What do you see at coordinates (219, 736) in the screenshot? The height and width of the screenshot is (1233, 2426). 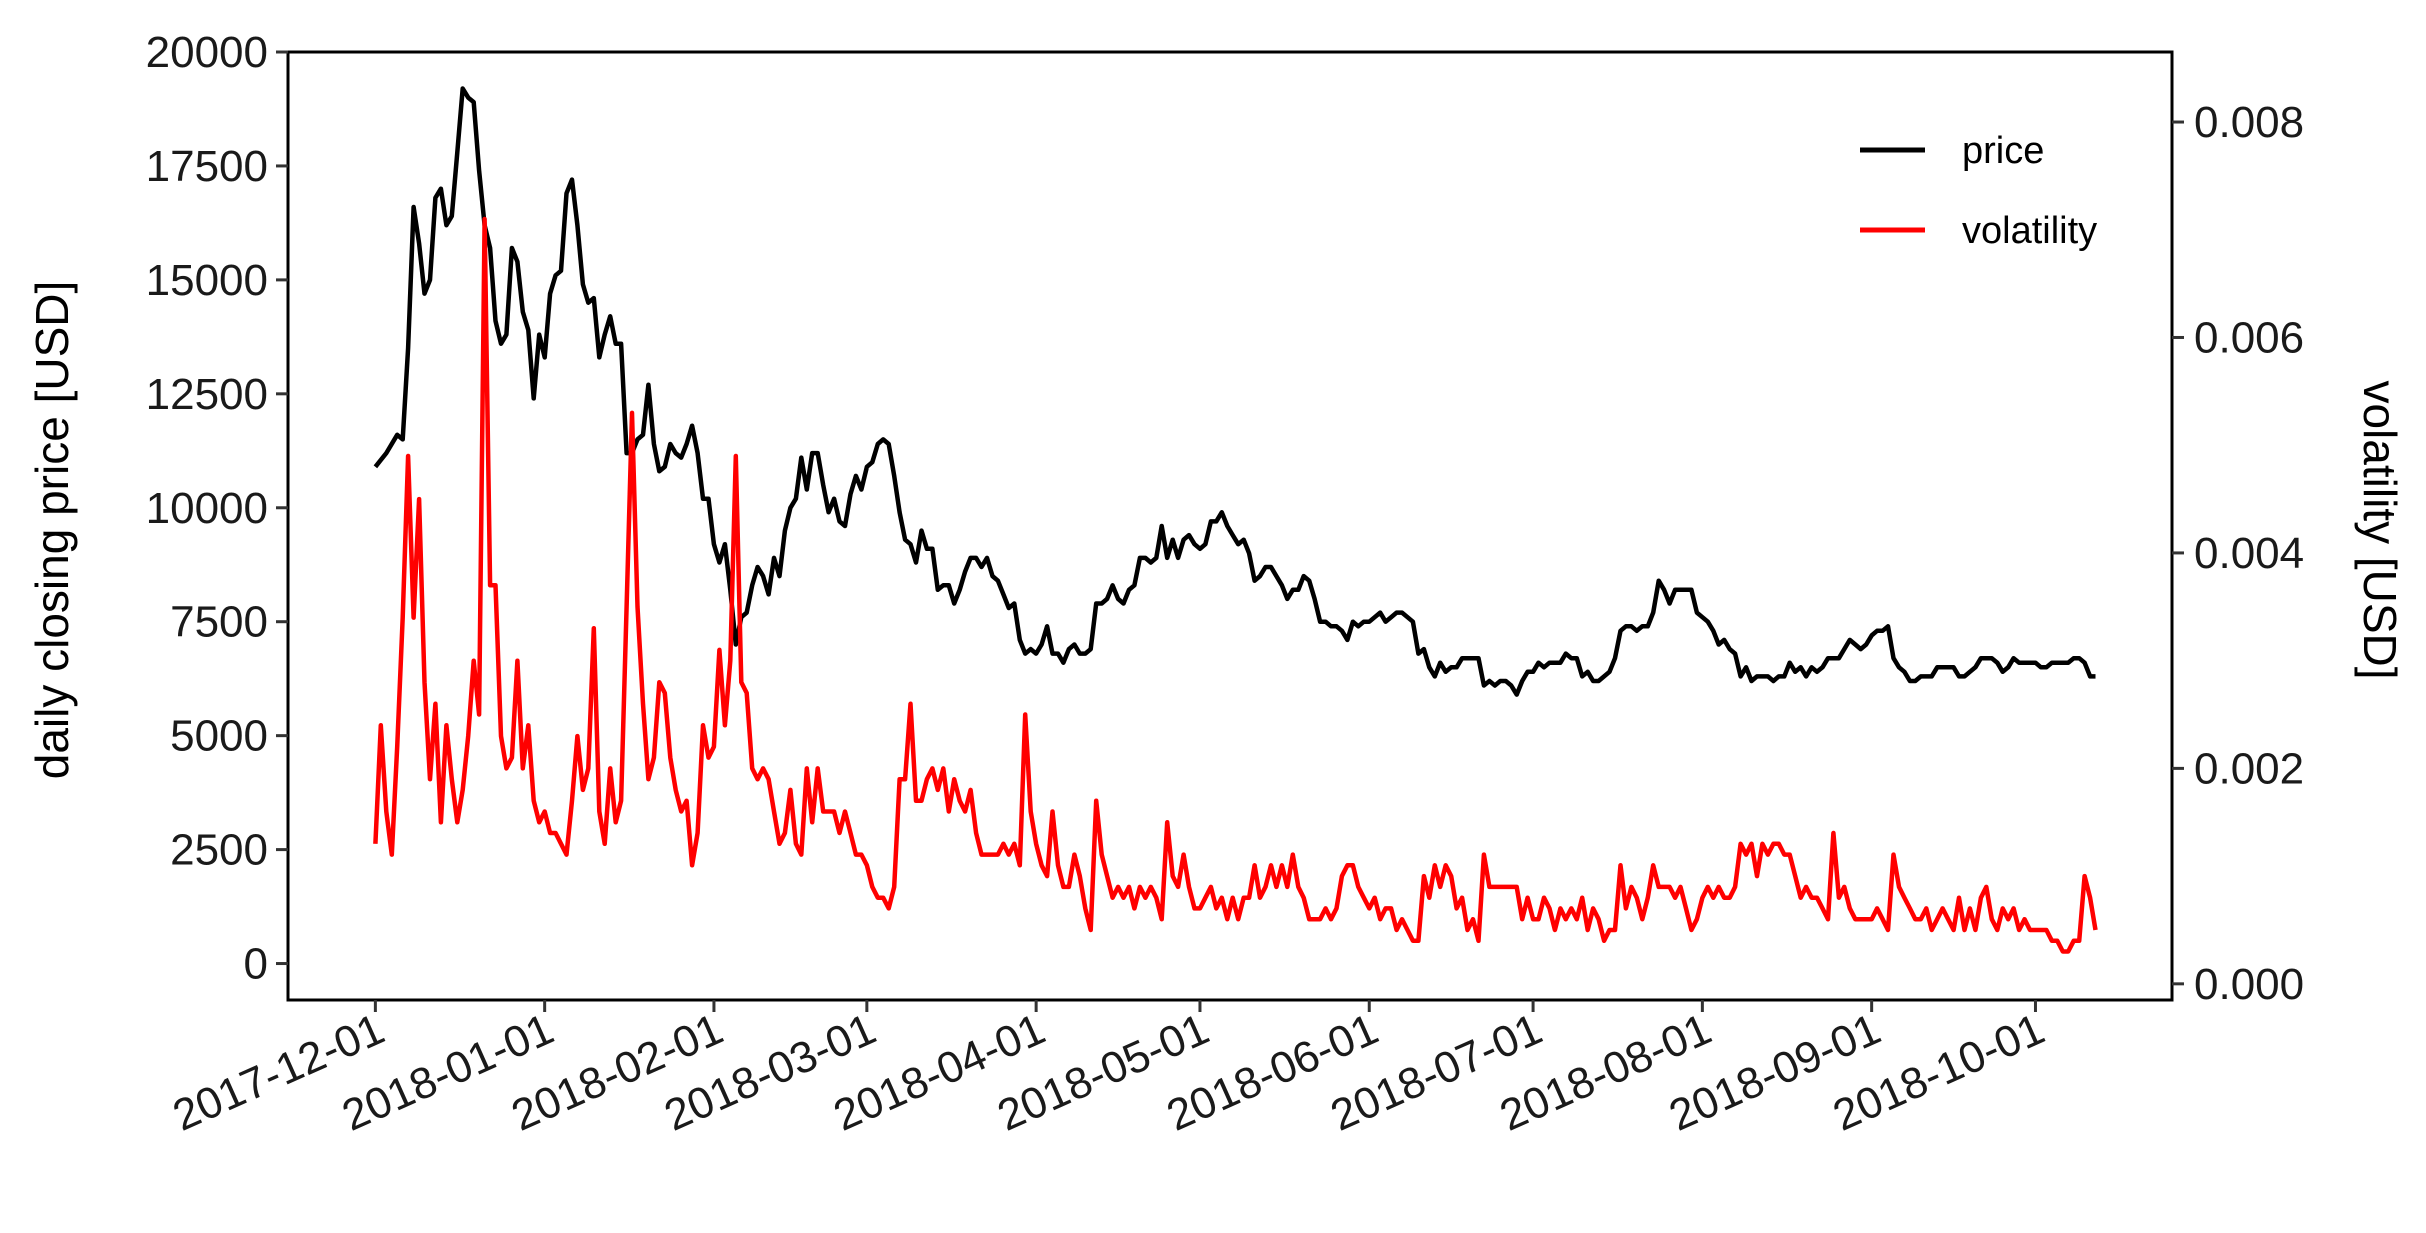 I see `y-tick-label: 5000` at bounding box center [219, 736].